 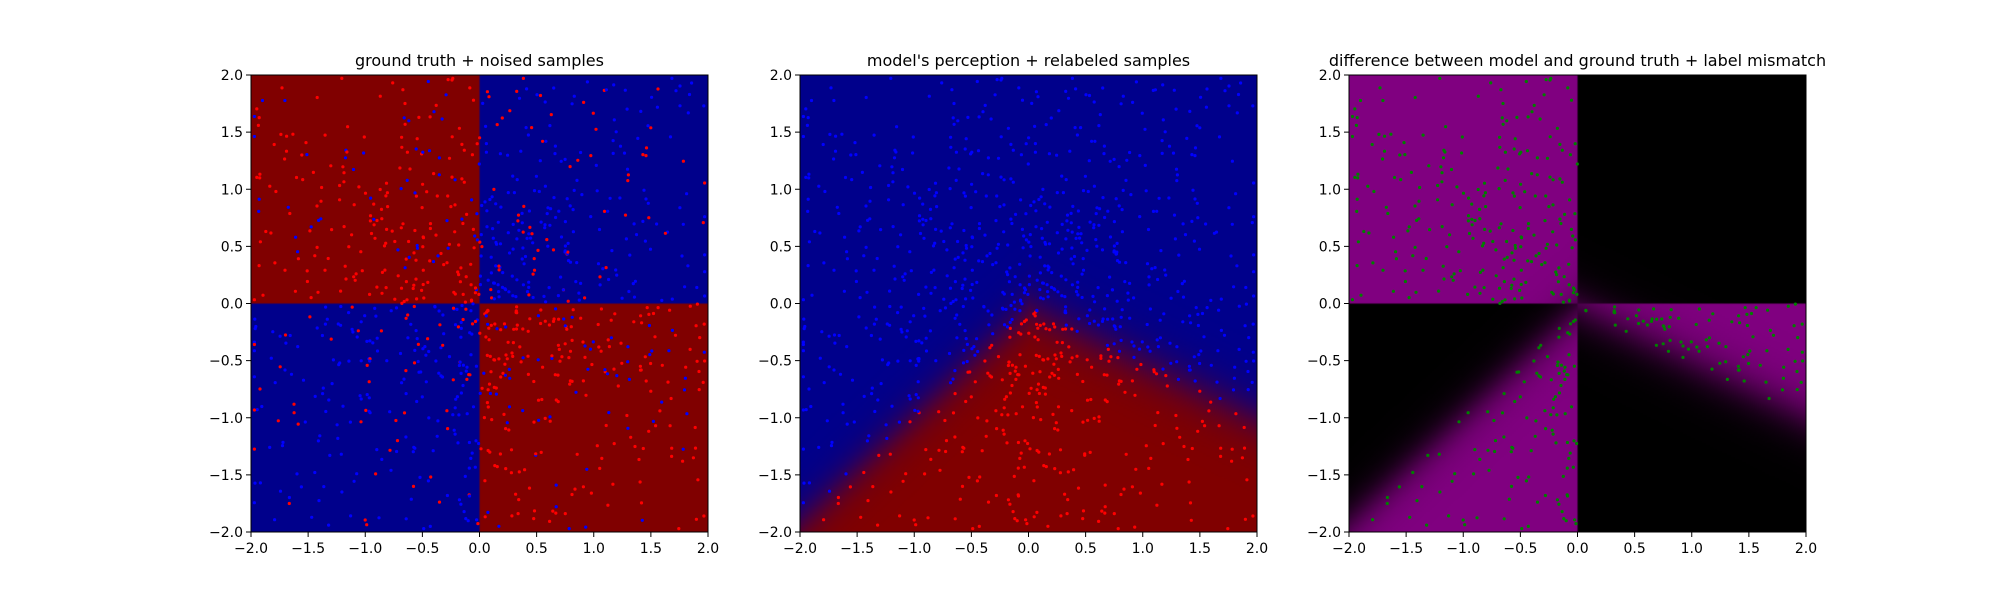 I want to click on y-tick-label: −1.5, so click(x=775, y=476).